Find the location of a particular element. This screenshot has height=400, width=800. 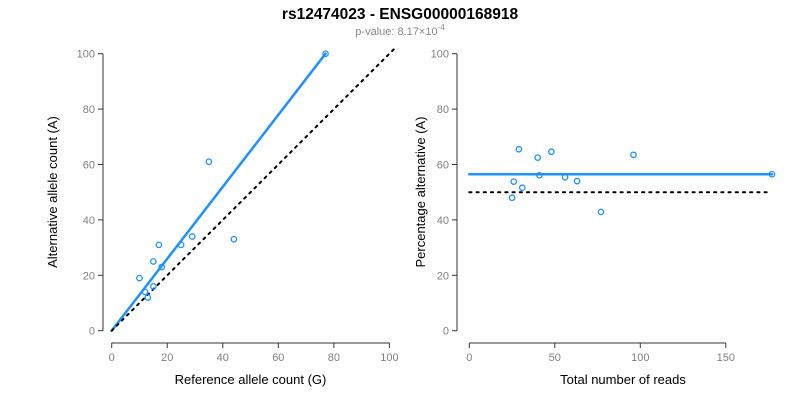

x-tick-label: 50 is located at coordinates (555, 358).